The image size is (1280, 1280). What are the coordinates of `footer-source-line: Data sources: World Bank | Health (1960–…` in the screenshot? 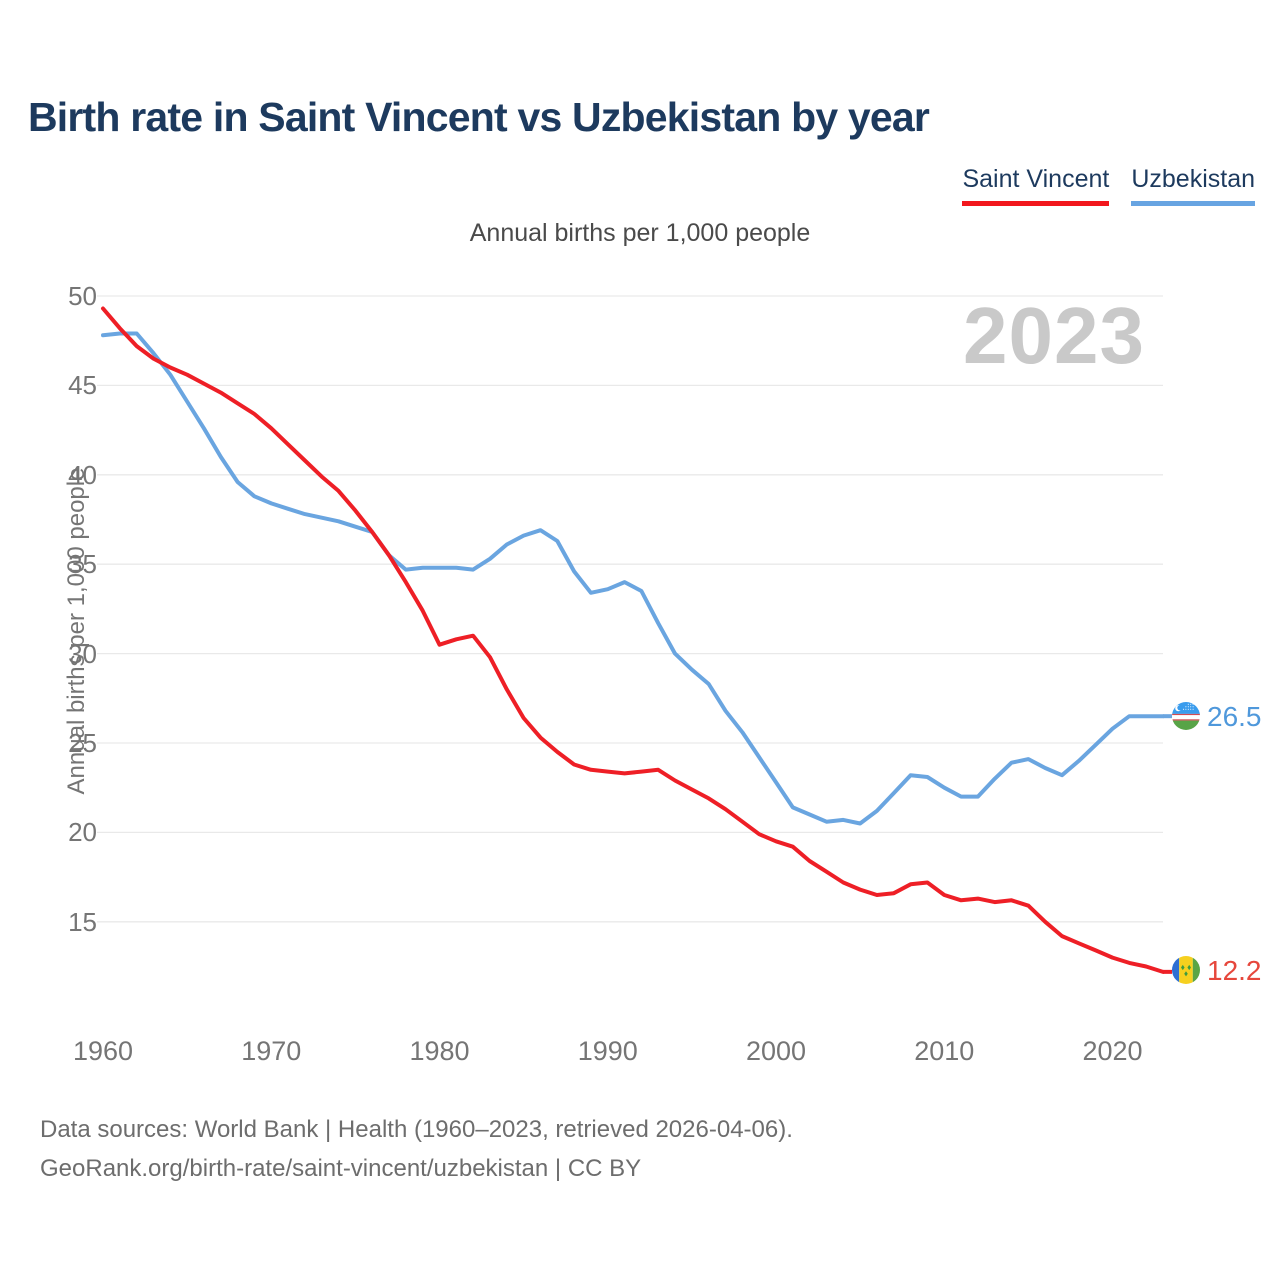 It's located at (416, 1129).